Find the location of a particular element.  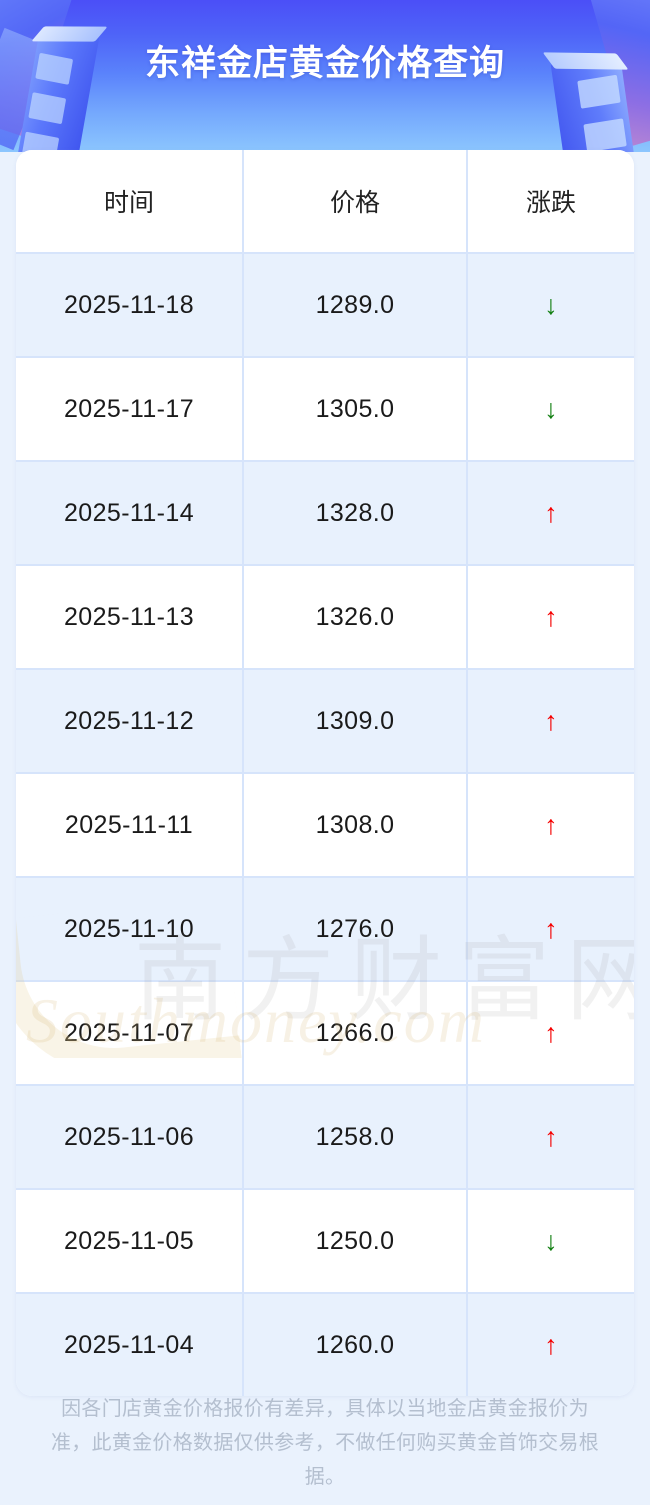

cell-date: 2025-11-05 is located at coordinates (130, 1241).